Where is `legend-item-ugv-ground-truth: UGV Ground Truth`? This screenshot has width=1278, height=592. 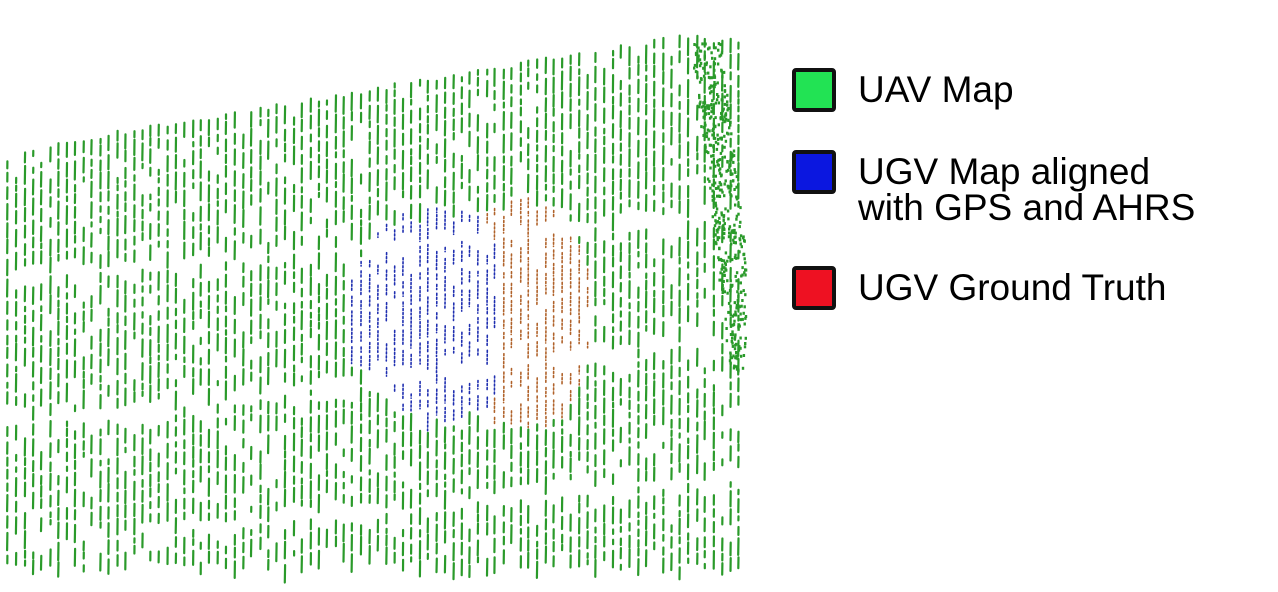 legend-item-ugv-ground-truth: UGV Ground Truth is located at coordinates (1035, 288).